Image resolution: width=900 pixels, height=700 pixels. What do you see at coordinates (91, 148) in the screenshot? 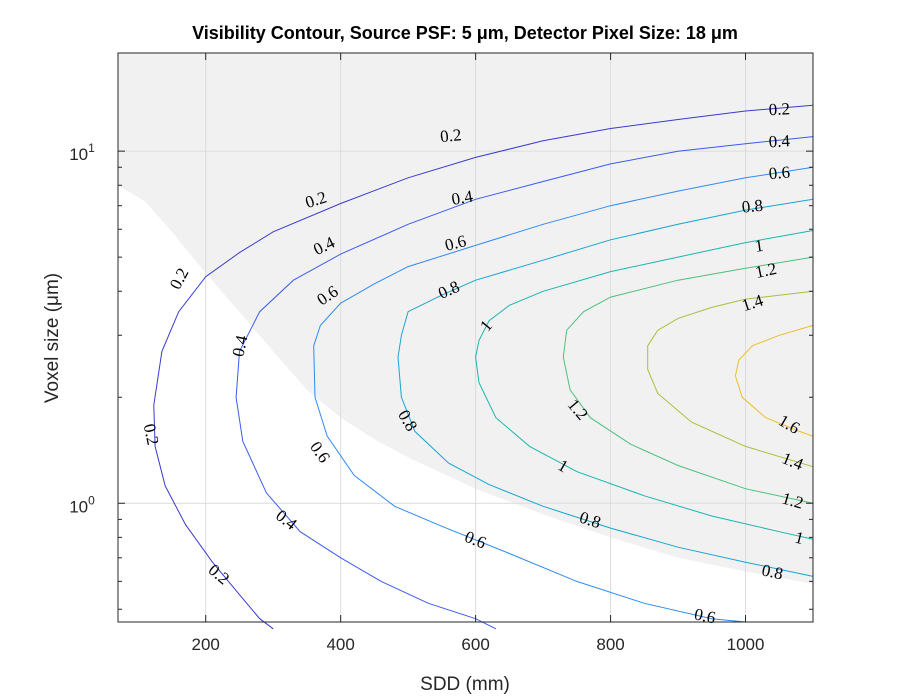
I see `y-tick-exponent: 1` at bounding box center [91, 148].